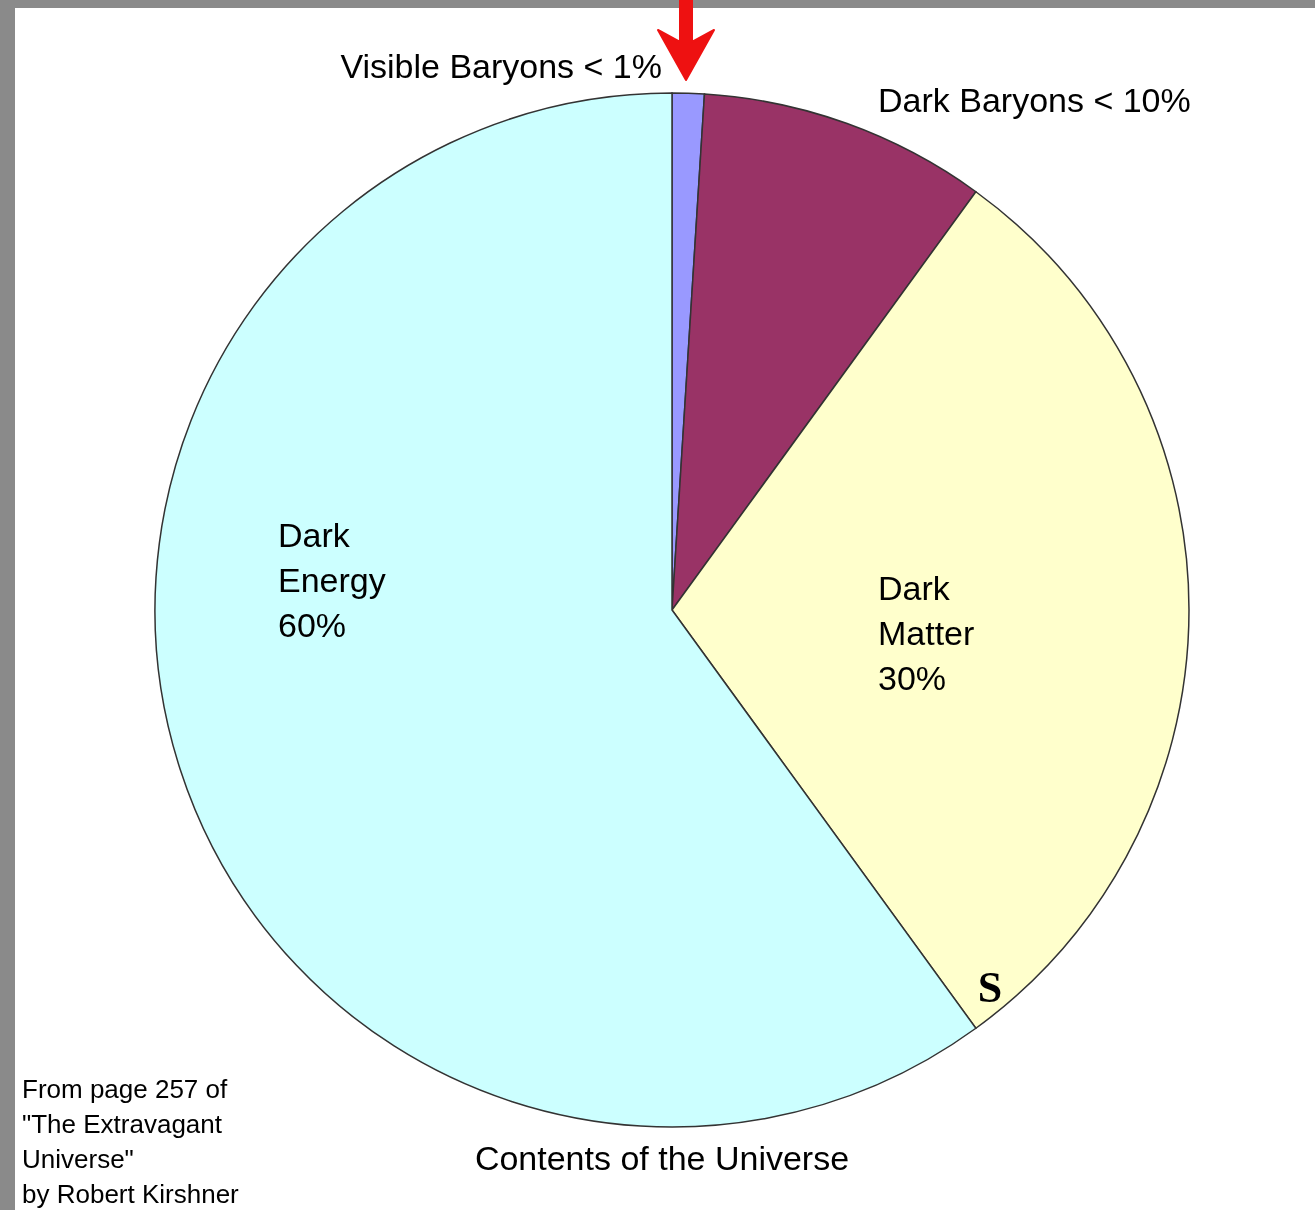  I want to click on slice-label: Dark Energy, so click(332, 557).